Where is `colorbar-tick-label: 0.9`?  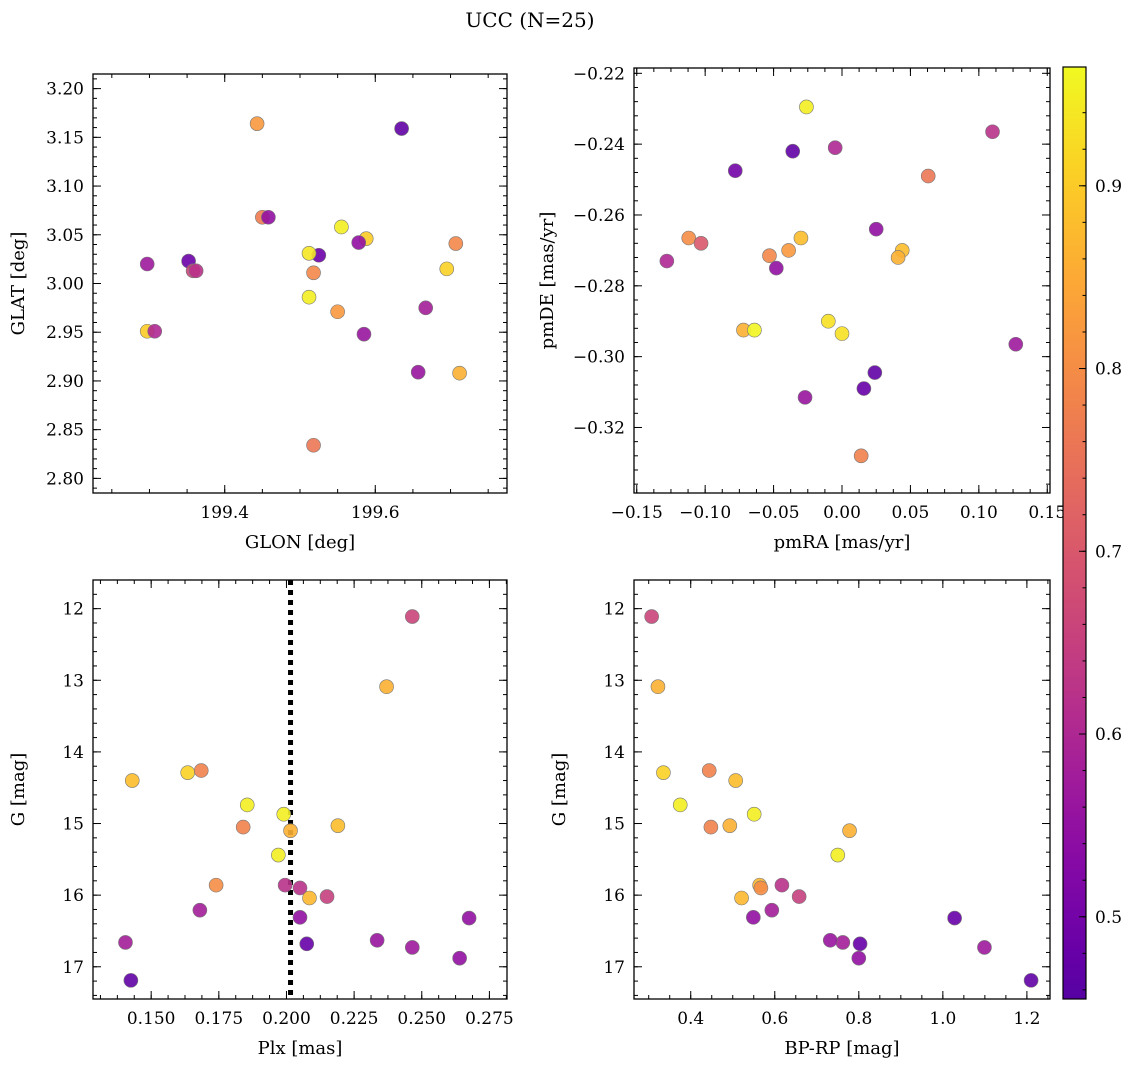 colorbar-tick-label: 0.9 is located at coordinates (1108, 187).